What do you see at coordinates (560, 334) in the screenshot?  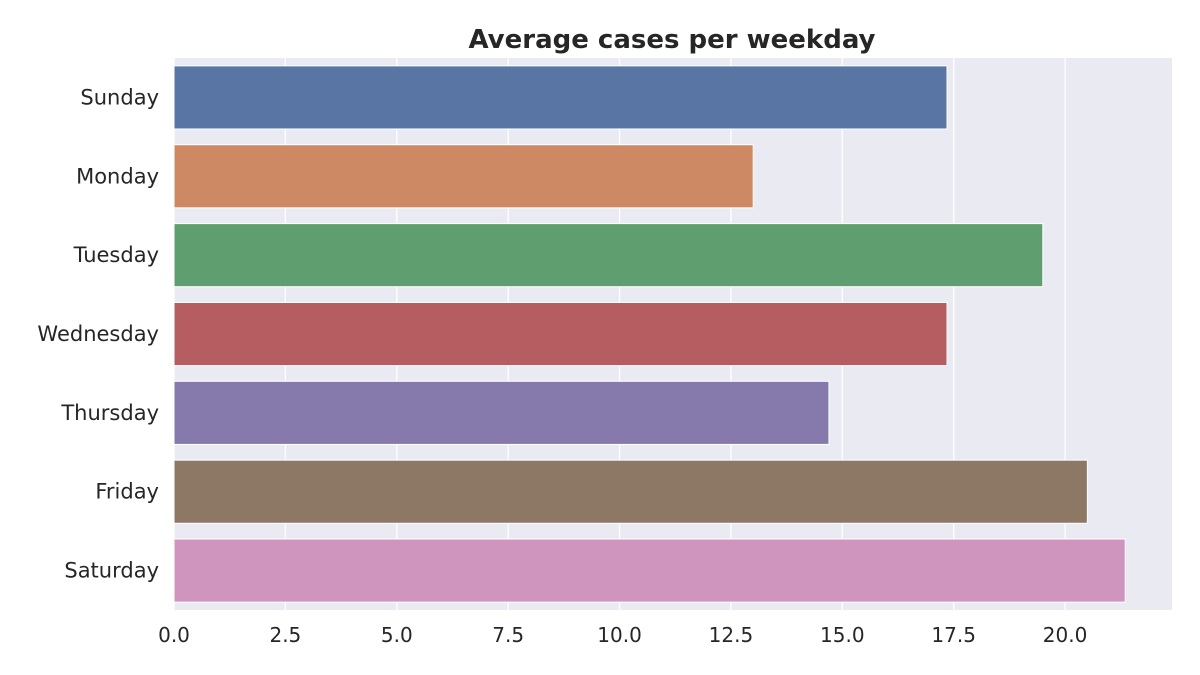 I see `bar-wednesday` at bounding box center [560, 334].